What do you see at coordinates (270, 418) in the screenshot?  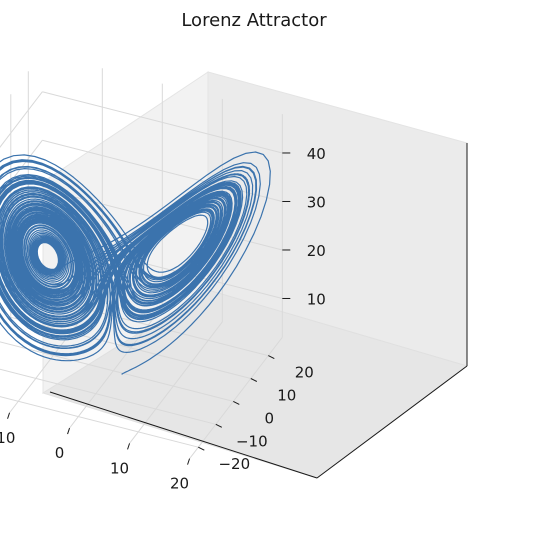 I see `y-axis-tick-label: 0` at bounding box center [270, 418].